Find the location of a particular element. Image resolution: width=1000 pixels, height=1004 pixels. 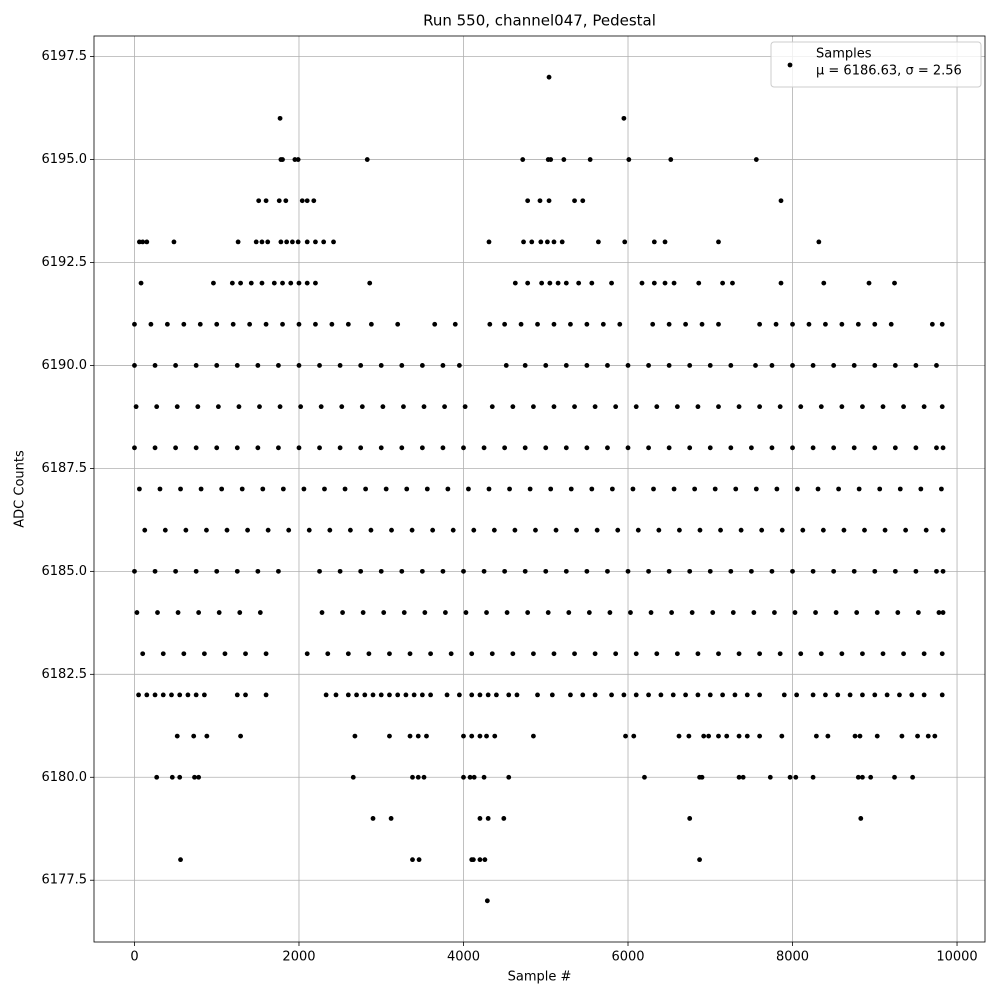

legend-marker is located at coordinates (790, 65).